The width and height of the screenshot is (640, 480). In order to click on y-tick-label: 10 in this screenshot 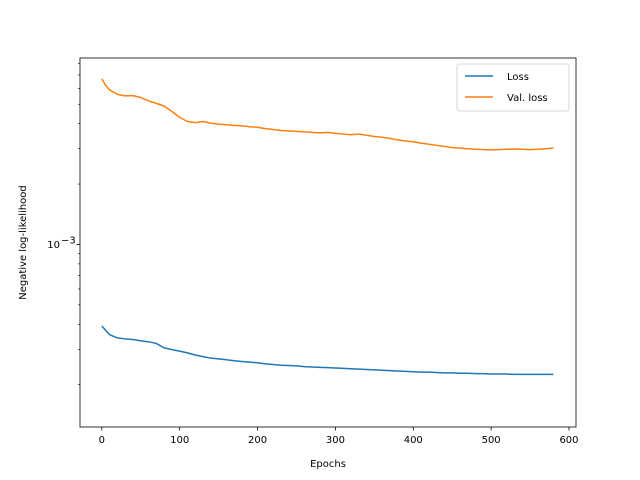, I will do `click(53, 245)`.